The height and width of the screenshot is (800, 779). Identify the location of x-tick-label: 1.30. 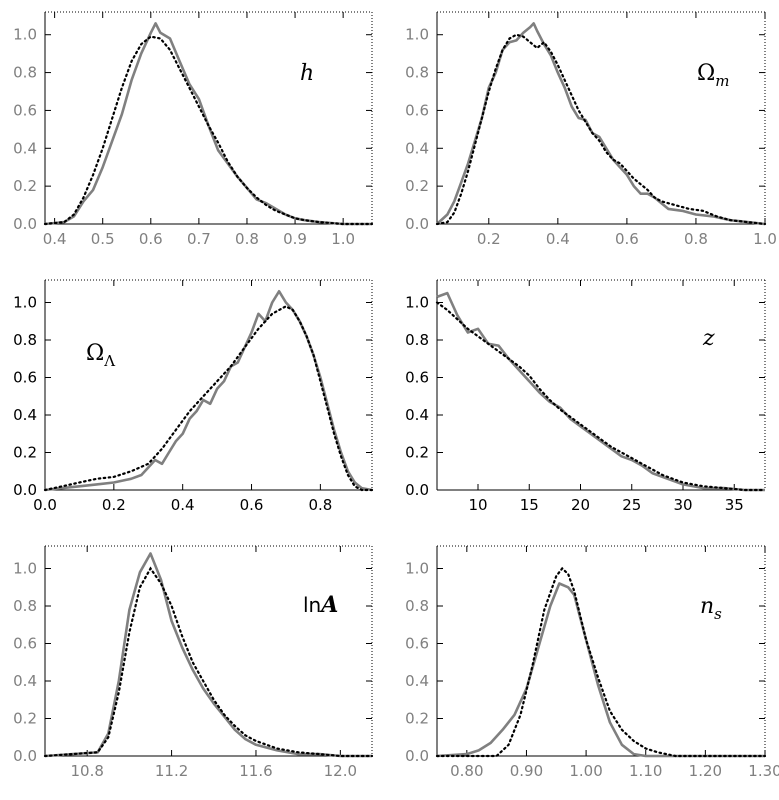
(763, 771).